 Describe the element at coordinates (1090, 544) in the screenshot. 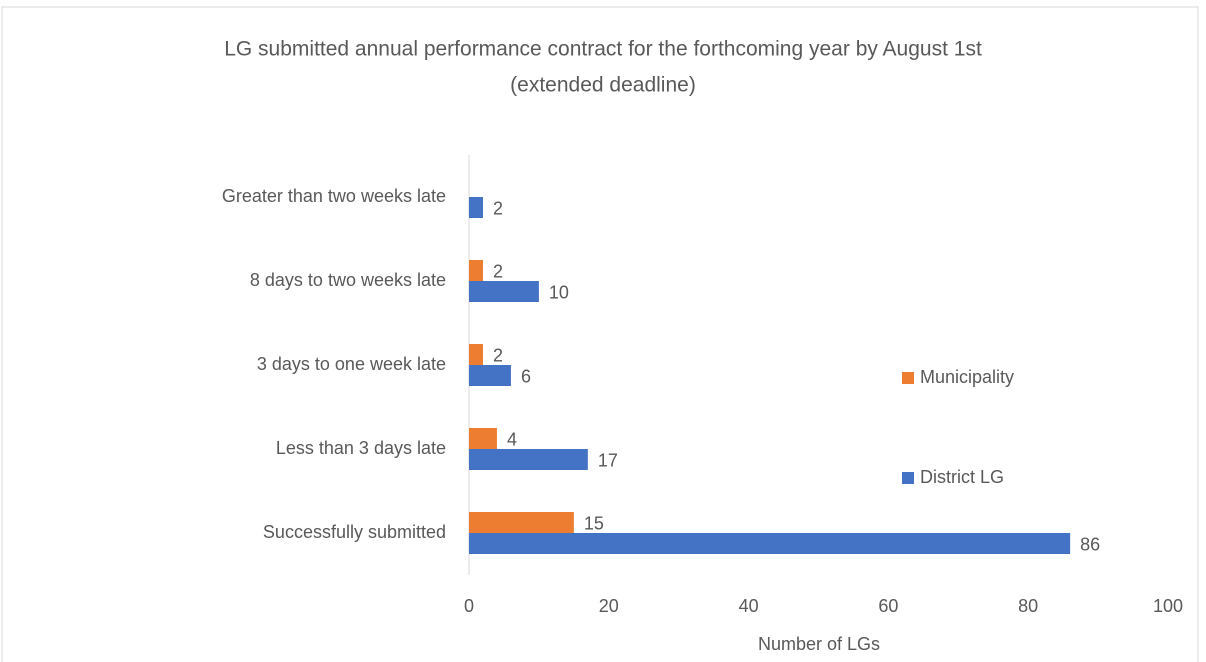

I see `data-label: 86` at that location.